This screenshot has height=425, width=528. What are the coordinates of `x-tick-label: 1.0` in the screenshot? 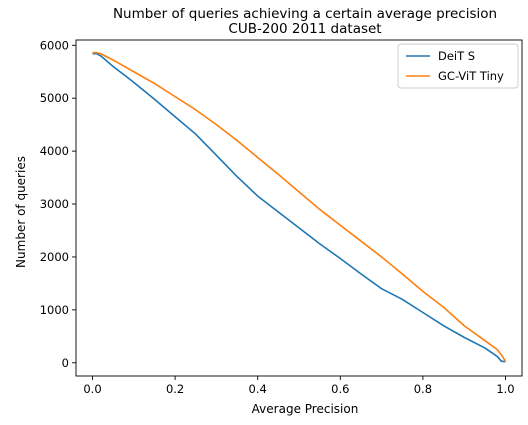 It's located at (505, 389).